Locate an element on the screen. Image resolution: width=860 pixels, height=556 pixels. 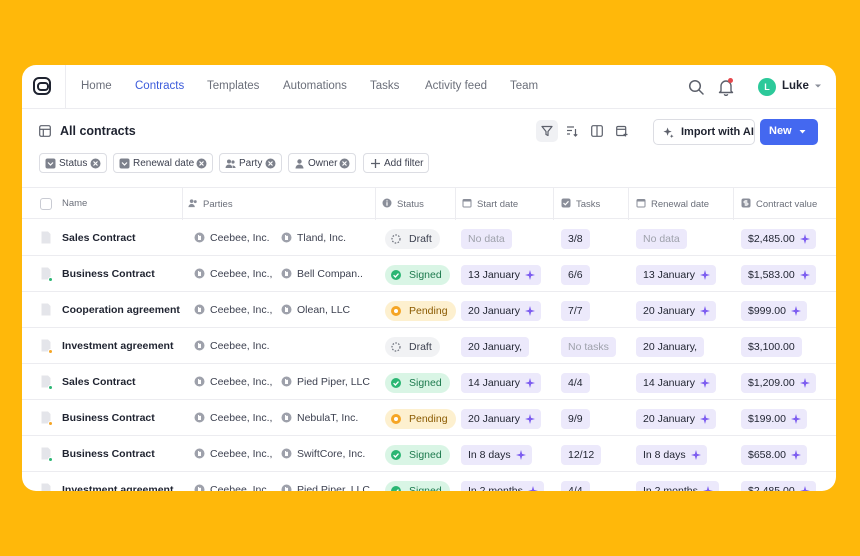
contract-value-cell: $3,100.00 is located at coordinates (771, 347).